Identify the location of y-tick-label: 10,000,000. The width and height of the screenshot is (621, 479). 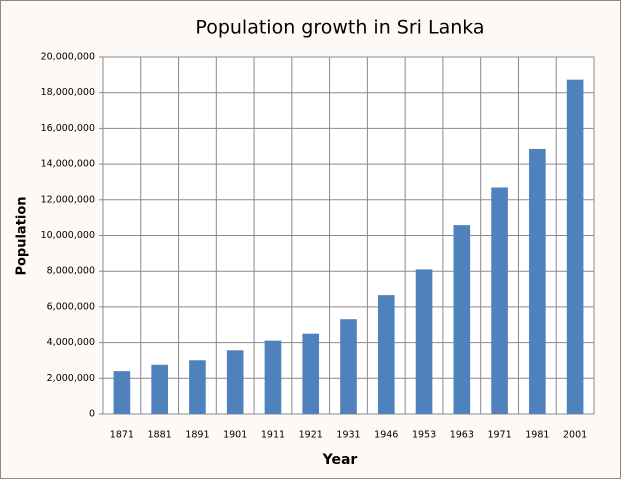
(68, 235).